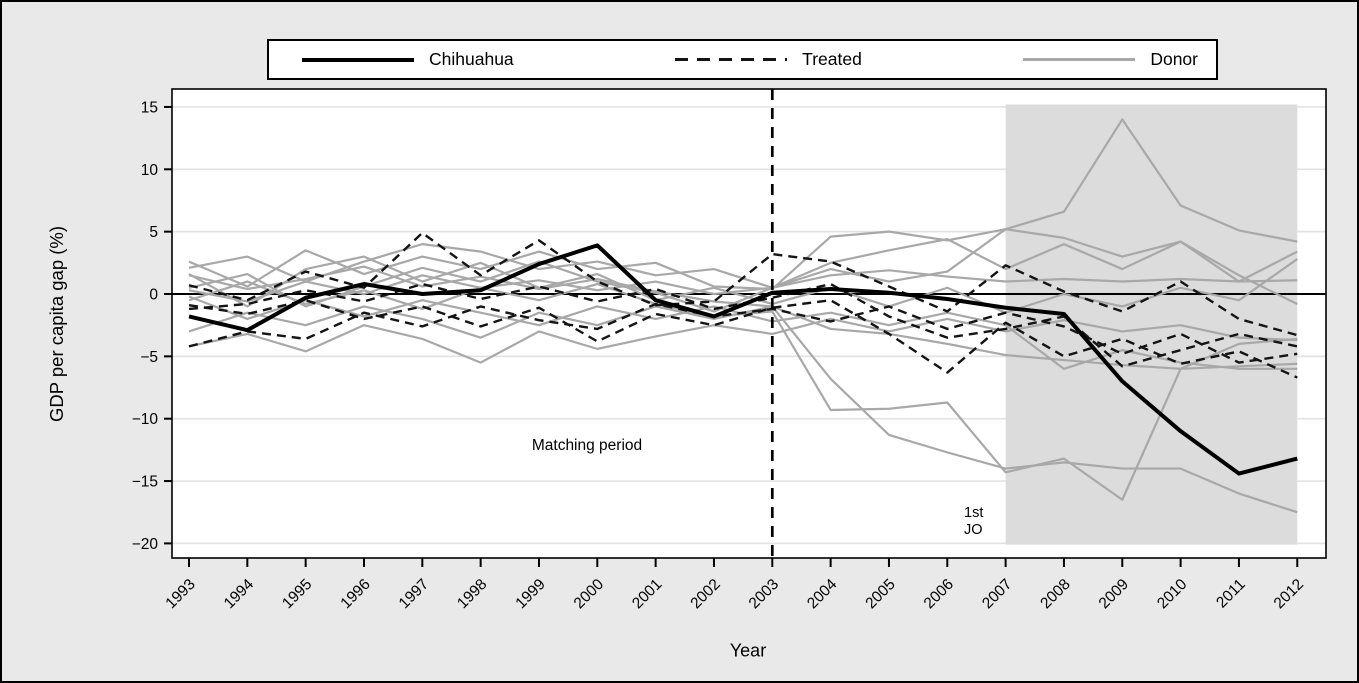 The height and width of the screenshot is (683, 1359). I want to click on x-tick-label: 2009, so click(1114, 594).